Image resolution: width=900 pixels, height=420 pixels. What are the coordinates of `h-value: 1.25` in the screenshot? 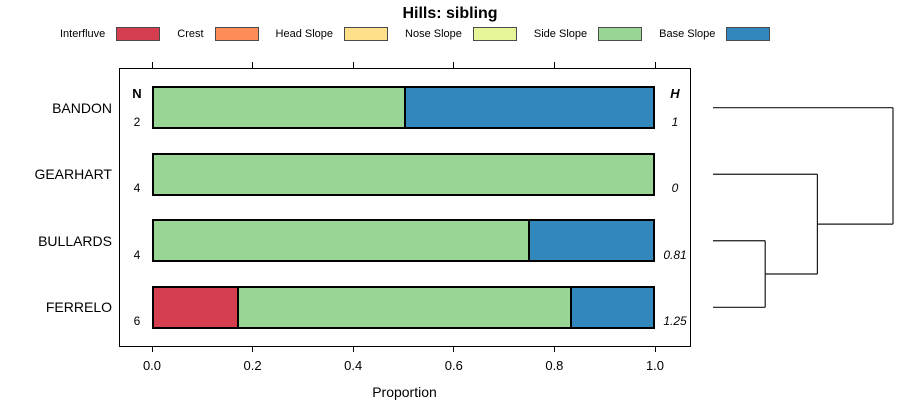 It's located at (675, 321).